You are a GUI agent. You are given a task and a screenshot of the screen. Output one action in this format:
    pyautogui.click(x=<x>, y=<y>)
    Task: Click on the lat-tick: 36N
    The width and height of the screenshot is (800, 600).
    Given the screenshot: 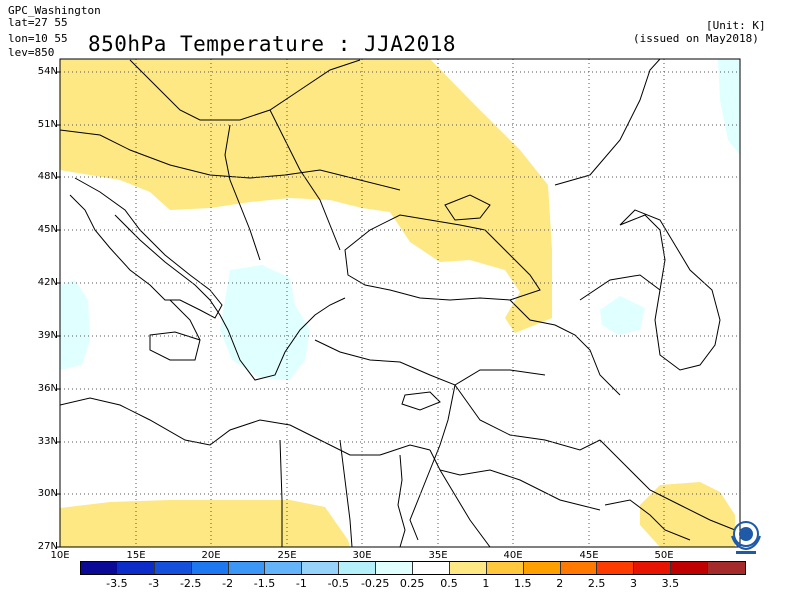 What is the action you would take?
    pyautogui.click(x=47, y=388)
    